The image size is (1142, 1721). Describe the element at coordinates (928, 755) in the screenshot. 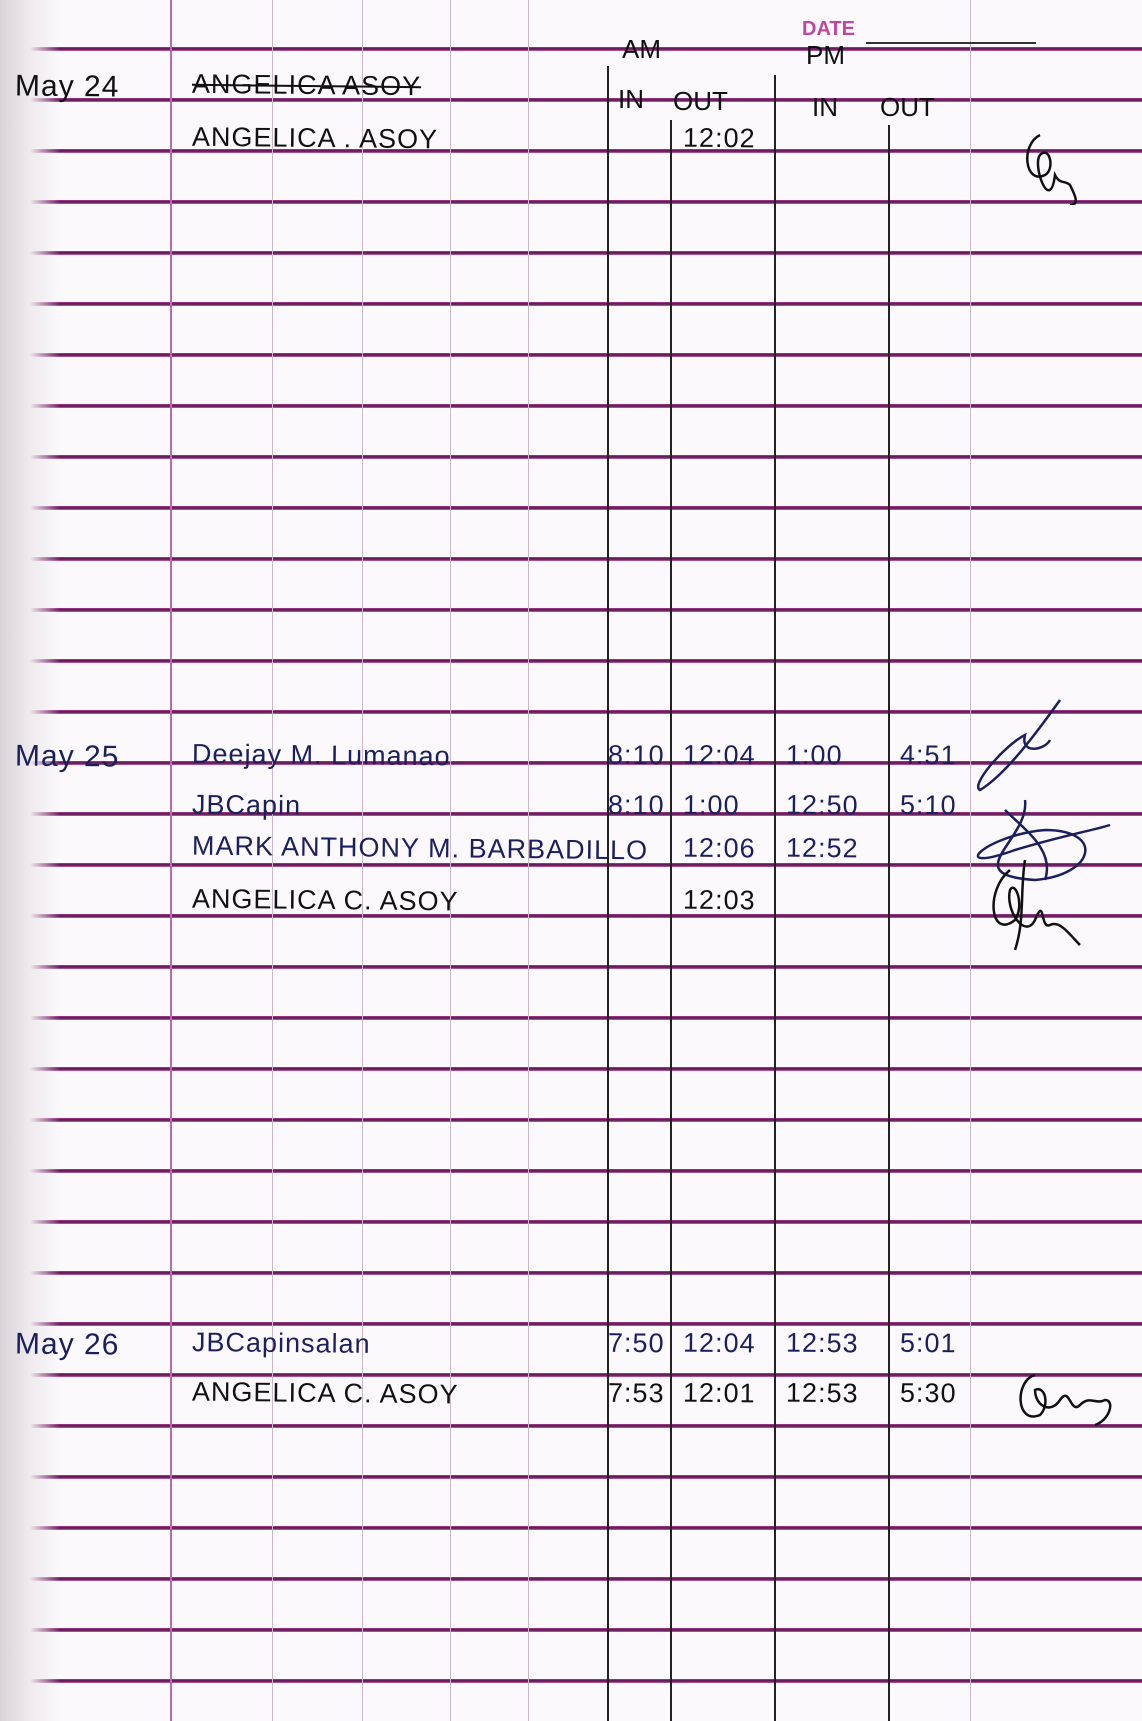

I see `time-pm-out: 4:51` at that location.